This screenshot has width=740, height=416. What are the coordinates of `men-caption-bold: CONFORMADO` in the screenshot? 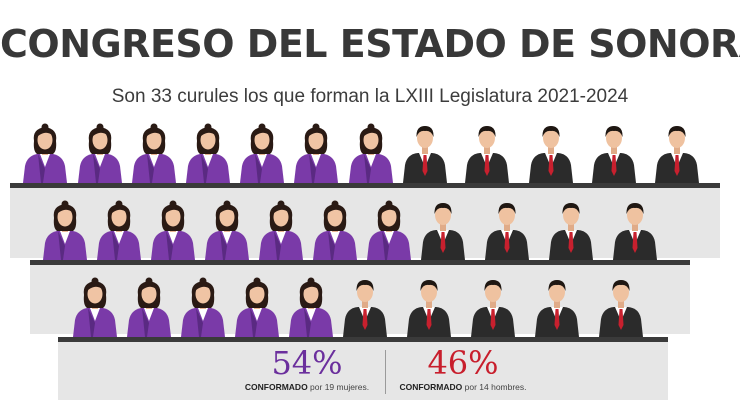 It's located at (431, 387).